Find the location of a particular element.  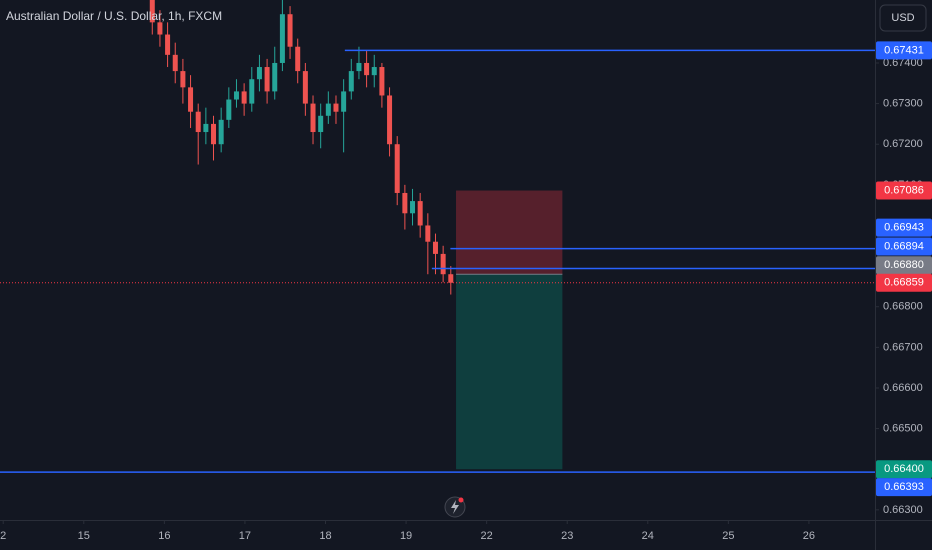

price-label: 0.66859 is located at coordinates (904, 283).